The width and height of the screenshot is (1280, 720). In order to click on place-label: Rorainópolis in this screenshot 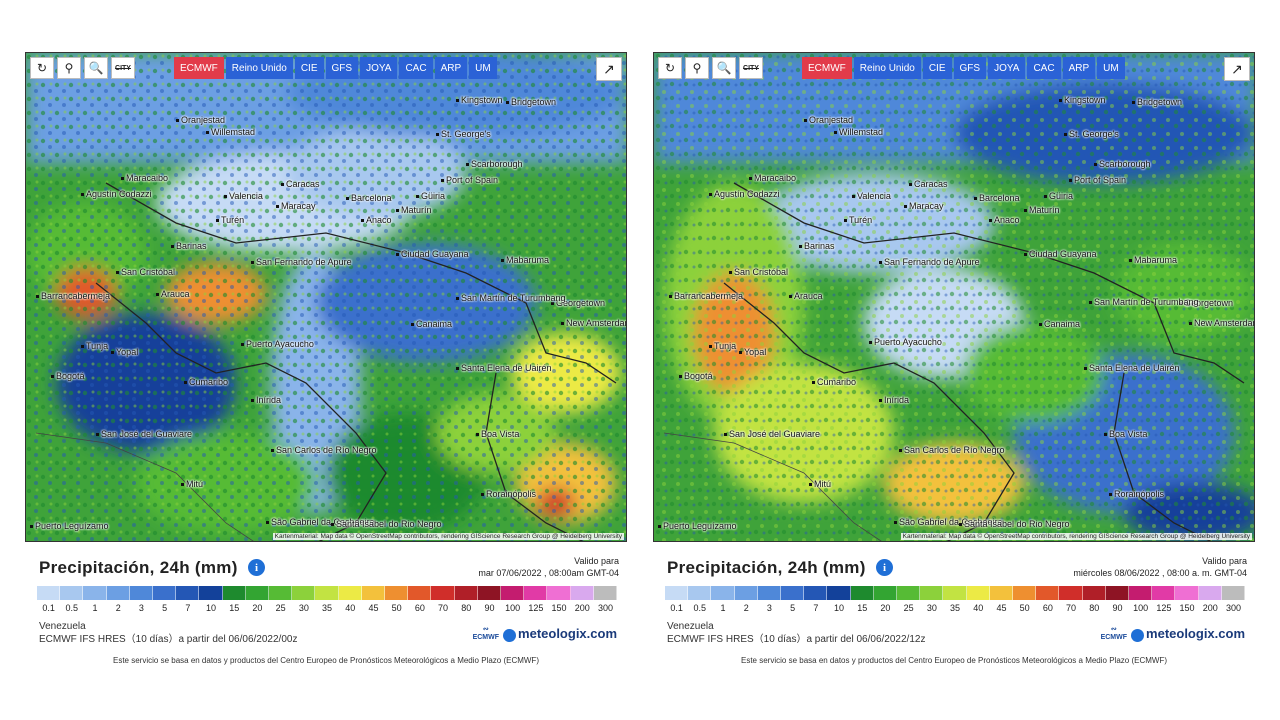, I will do `click(1136, 494)`.